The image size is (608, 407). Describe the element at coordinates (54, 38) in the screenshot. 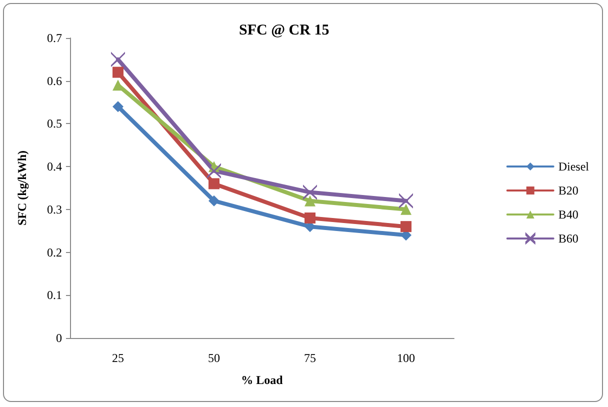

I see `y-tick-label: 0.7` at that location.